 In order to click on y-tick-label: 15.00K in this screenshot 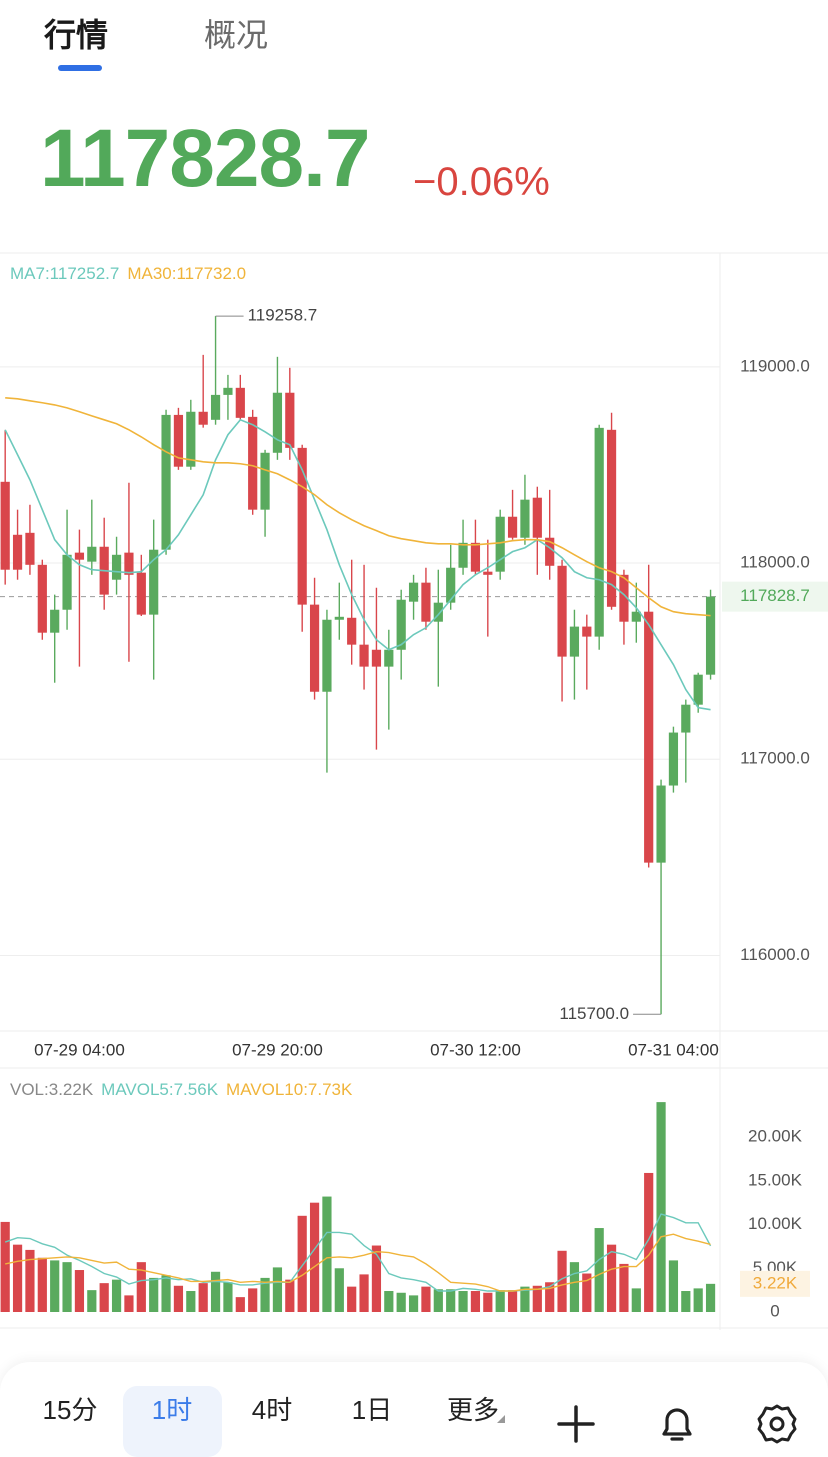, I will do `click(775, 1179)`.